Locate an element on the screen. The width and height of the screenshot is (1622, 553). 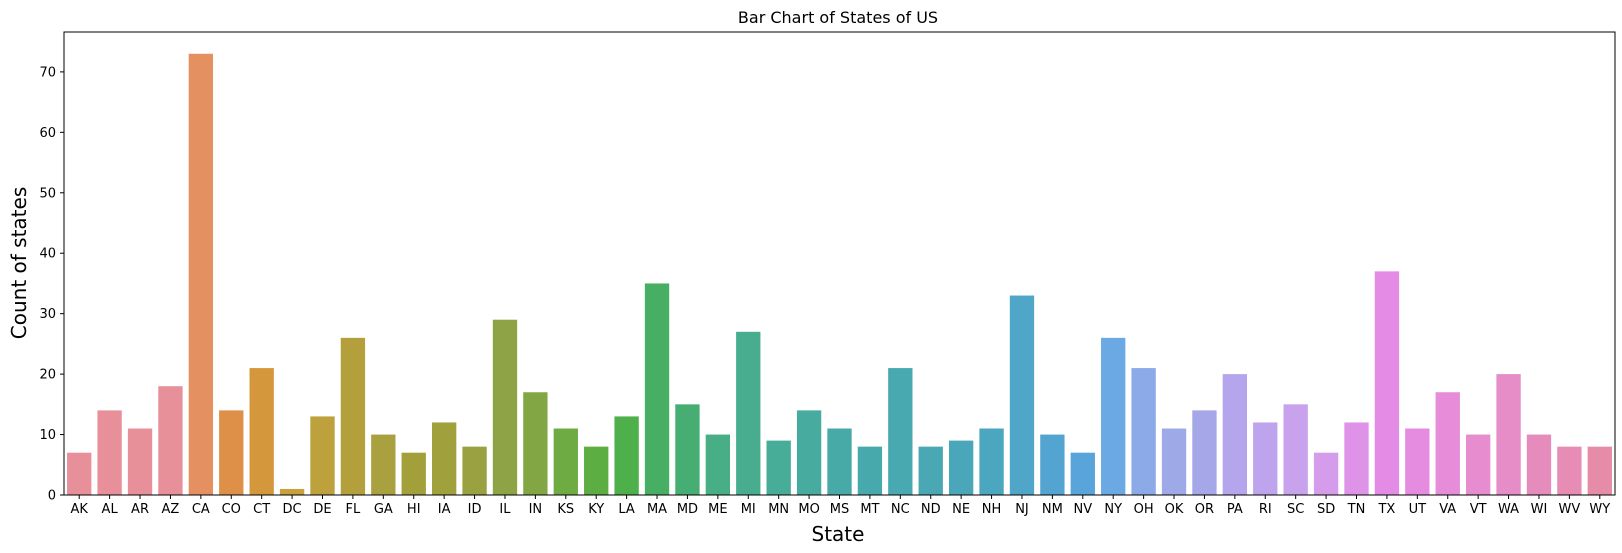
x-tick-label: MI is located at coordinates (748, 509).